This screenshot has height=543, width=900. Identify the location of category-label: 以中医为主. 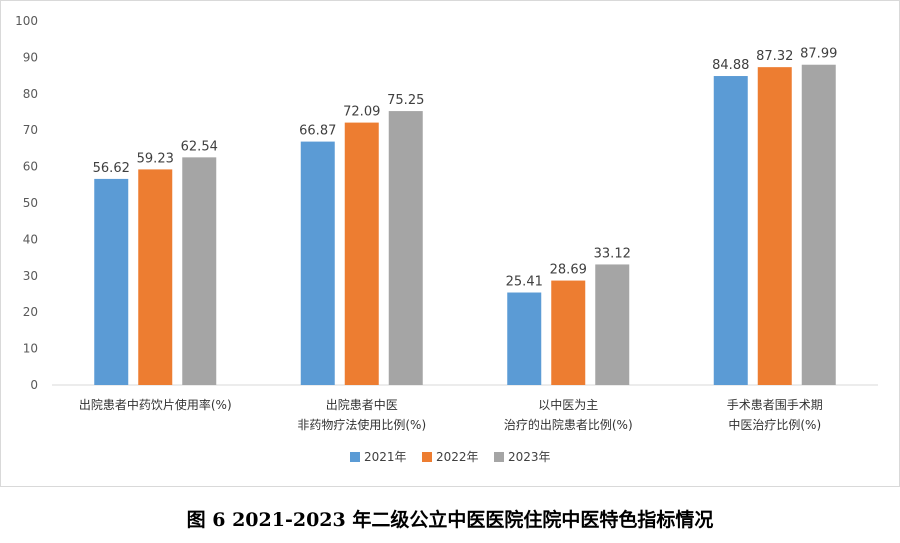
(568, 404).